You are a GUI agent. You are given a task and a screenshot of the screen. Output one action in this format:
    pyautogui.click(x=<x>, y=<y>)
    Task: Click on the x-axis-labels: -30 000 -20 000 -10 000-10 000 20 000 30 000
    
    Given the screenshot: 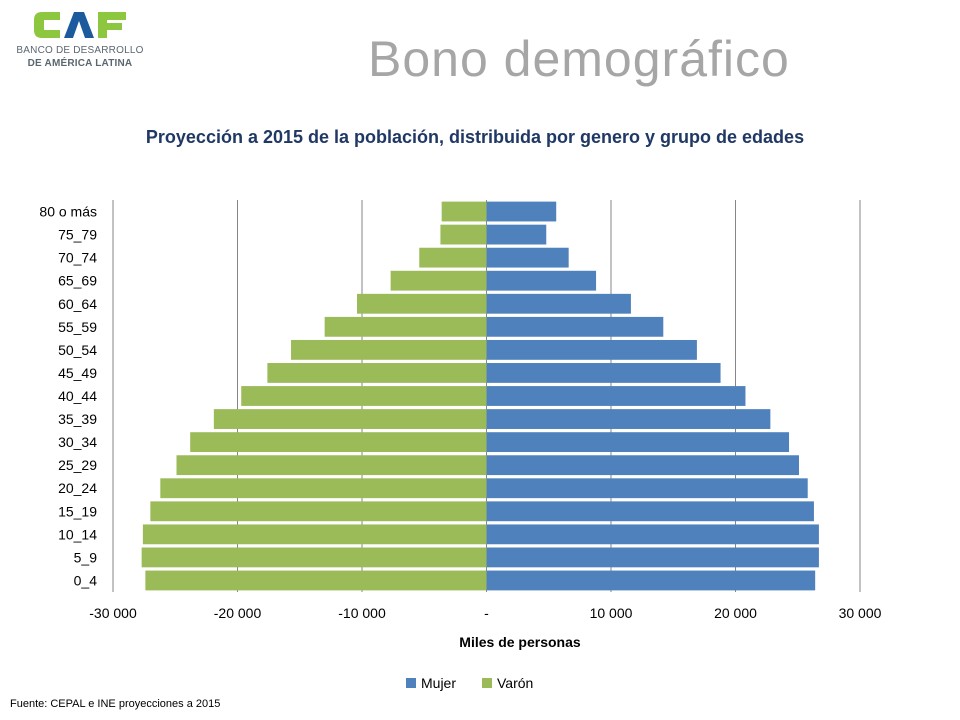 What is the action you would take?
    pyautogui.click(x=485, y=613)
    